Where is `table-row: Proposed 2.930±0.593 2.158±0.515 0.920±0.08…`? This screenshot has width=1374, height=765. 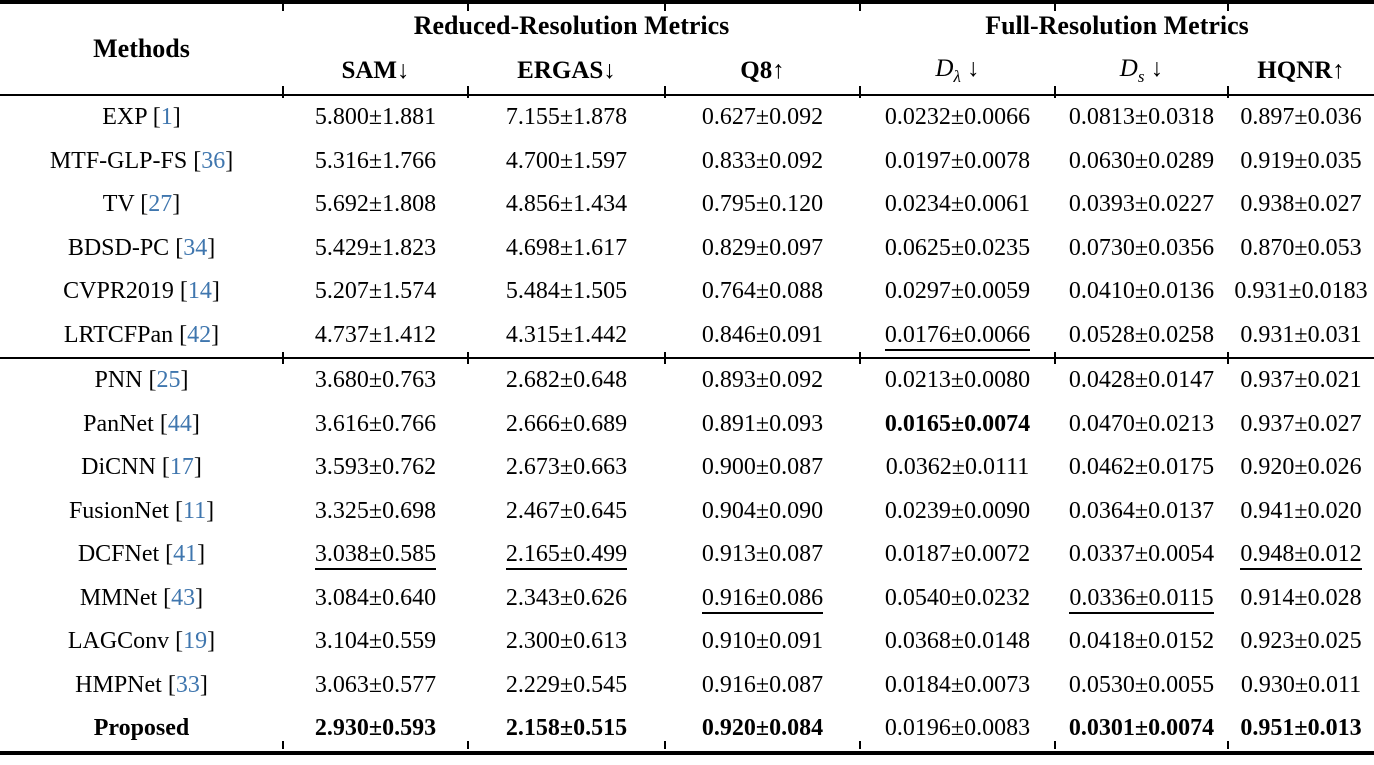 table-row: Proposed 2.930±0.593 2.158±0.515 0.920±0.08… is located at coordinates (687, 730).